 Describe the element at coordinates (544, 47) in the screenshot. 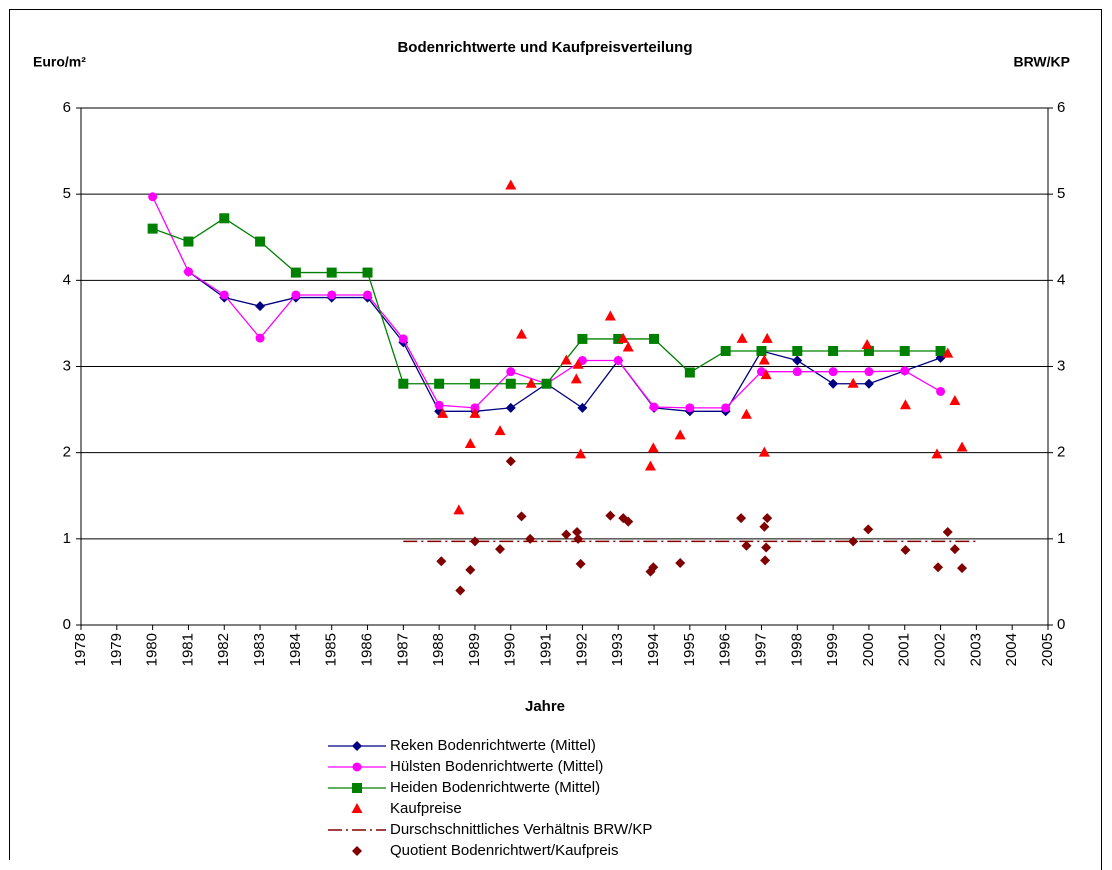

I see `chart-title: Bodenrichtwerte und Kaufpreisverteilung` at that location.